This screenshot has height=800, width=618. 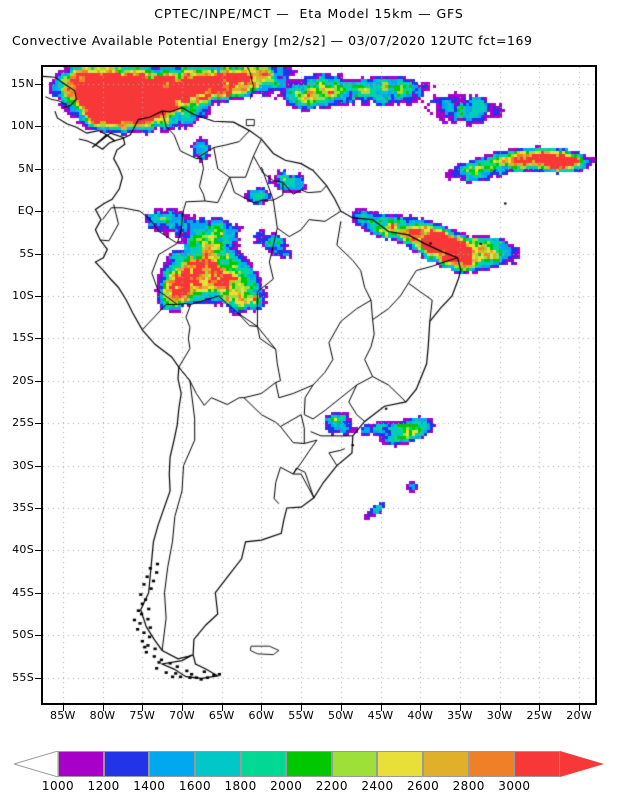 I want to click on y-axis-label: 10N, so click(x=22, y=126).